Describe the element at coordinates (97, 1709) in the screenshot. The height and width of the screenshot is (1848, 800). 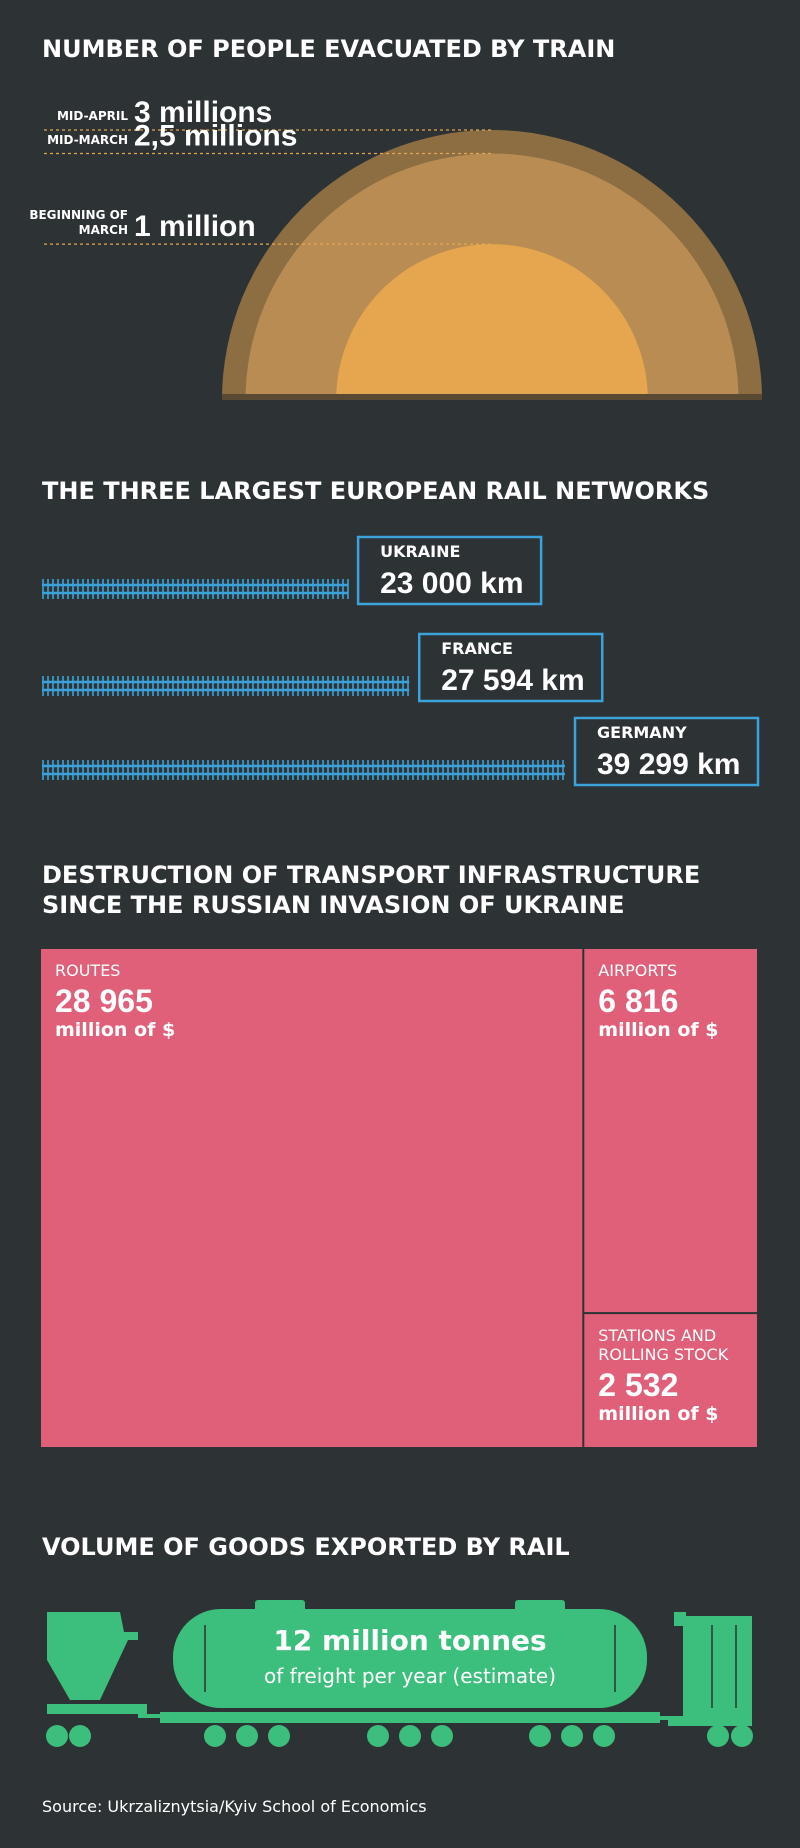
I see `hopper-frame` at that location.